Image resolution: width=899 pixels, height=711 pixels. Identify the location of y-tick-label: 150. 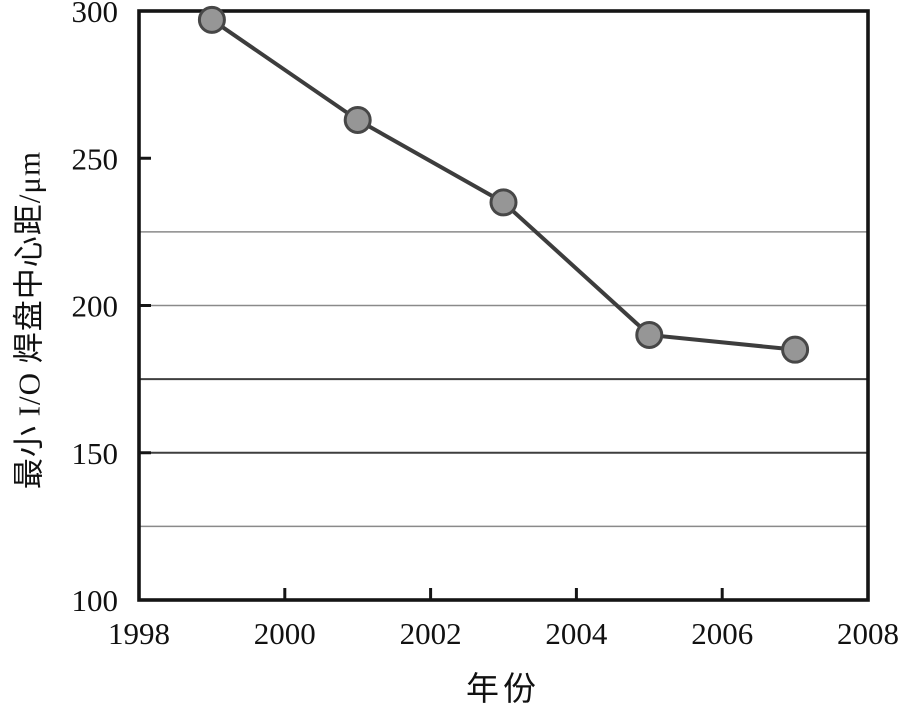
(95, 453).